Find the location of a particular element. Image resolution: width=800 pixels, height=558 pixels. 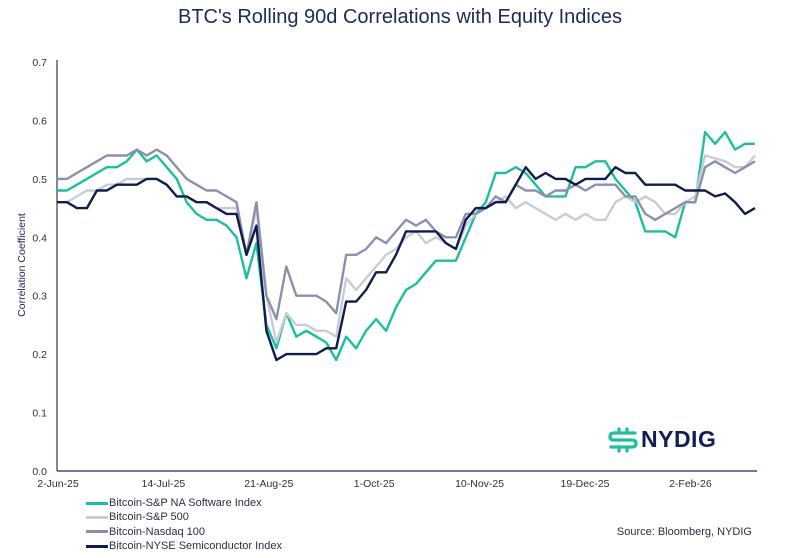

nydig-logo-icon is located at coordinates (623, 439).